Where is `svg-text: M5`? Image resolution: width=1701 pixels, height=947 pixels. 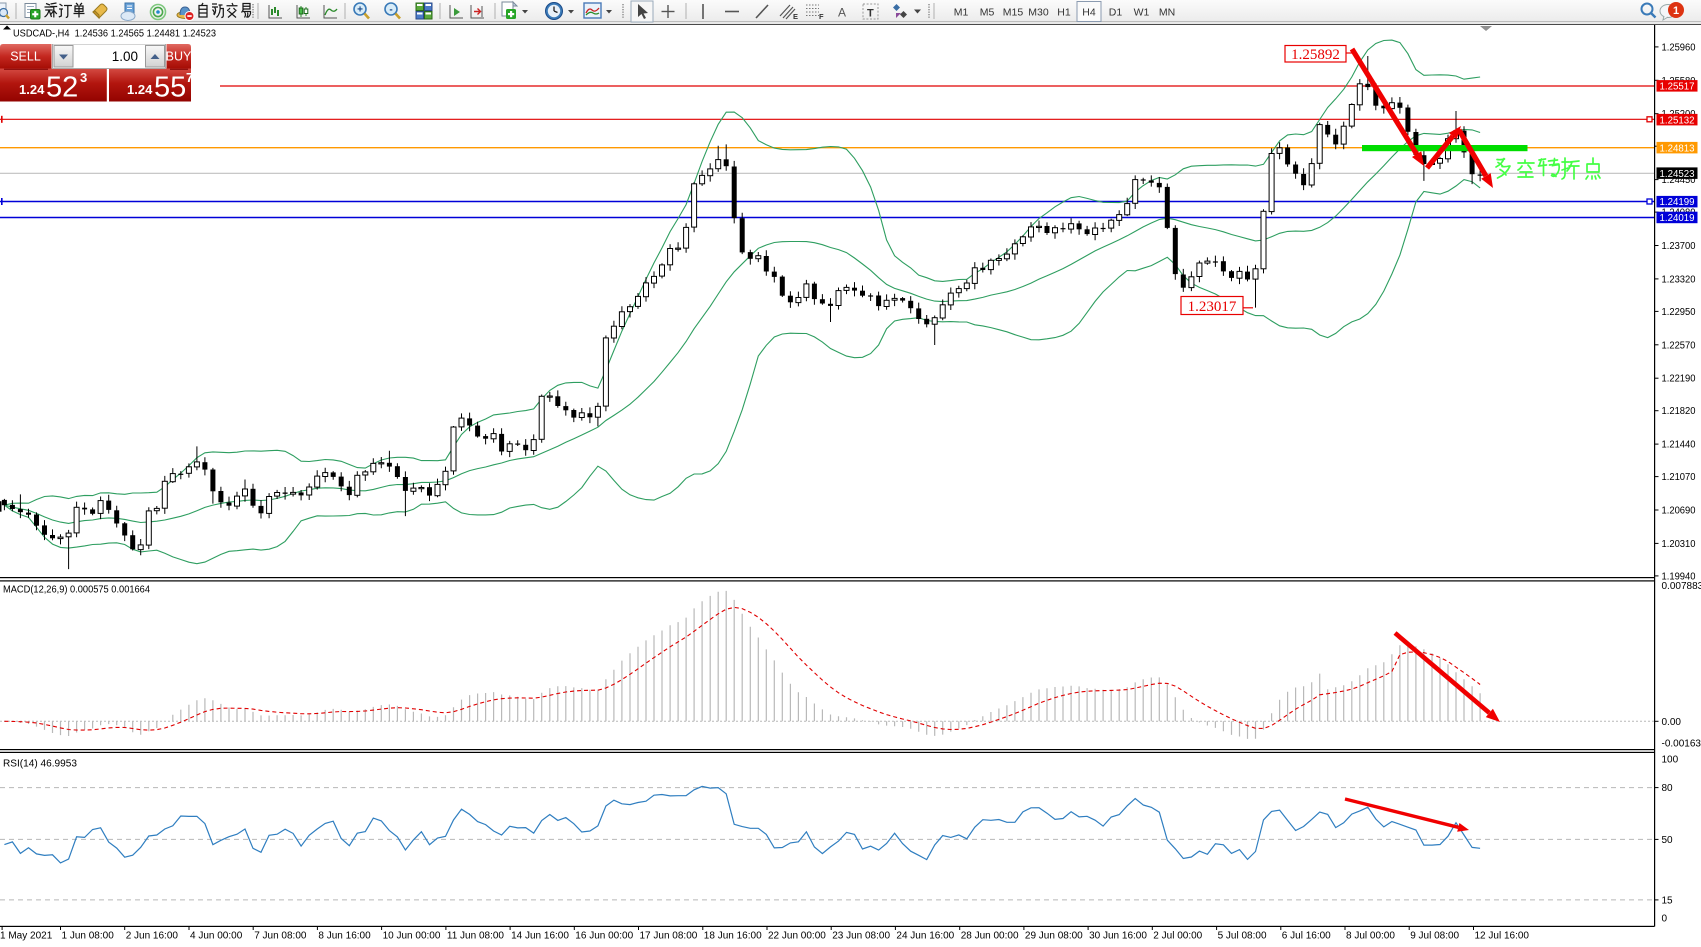 svg-text: M5 is located at coordinates (987, 13).